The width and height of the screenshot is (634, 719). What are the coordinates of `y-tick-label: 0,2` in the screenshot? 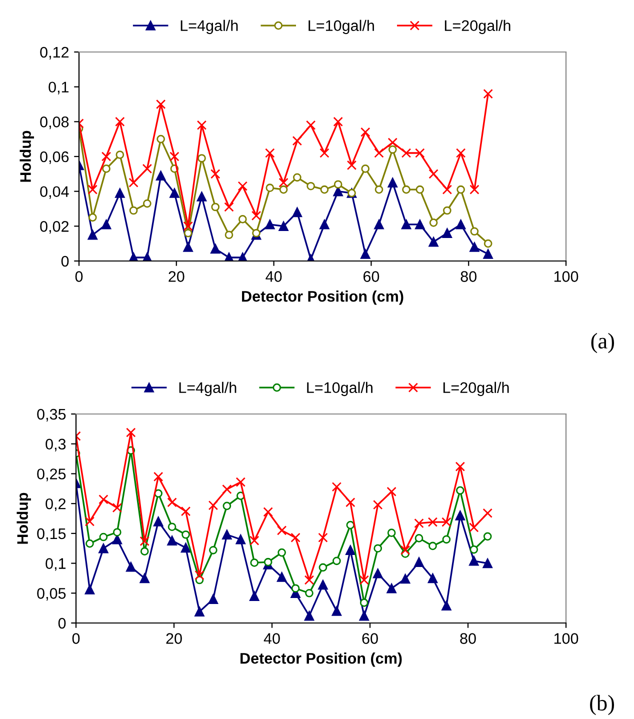 It's located at (56, 505).